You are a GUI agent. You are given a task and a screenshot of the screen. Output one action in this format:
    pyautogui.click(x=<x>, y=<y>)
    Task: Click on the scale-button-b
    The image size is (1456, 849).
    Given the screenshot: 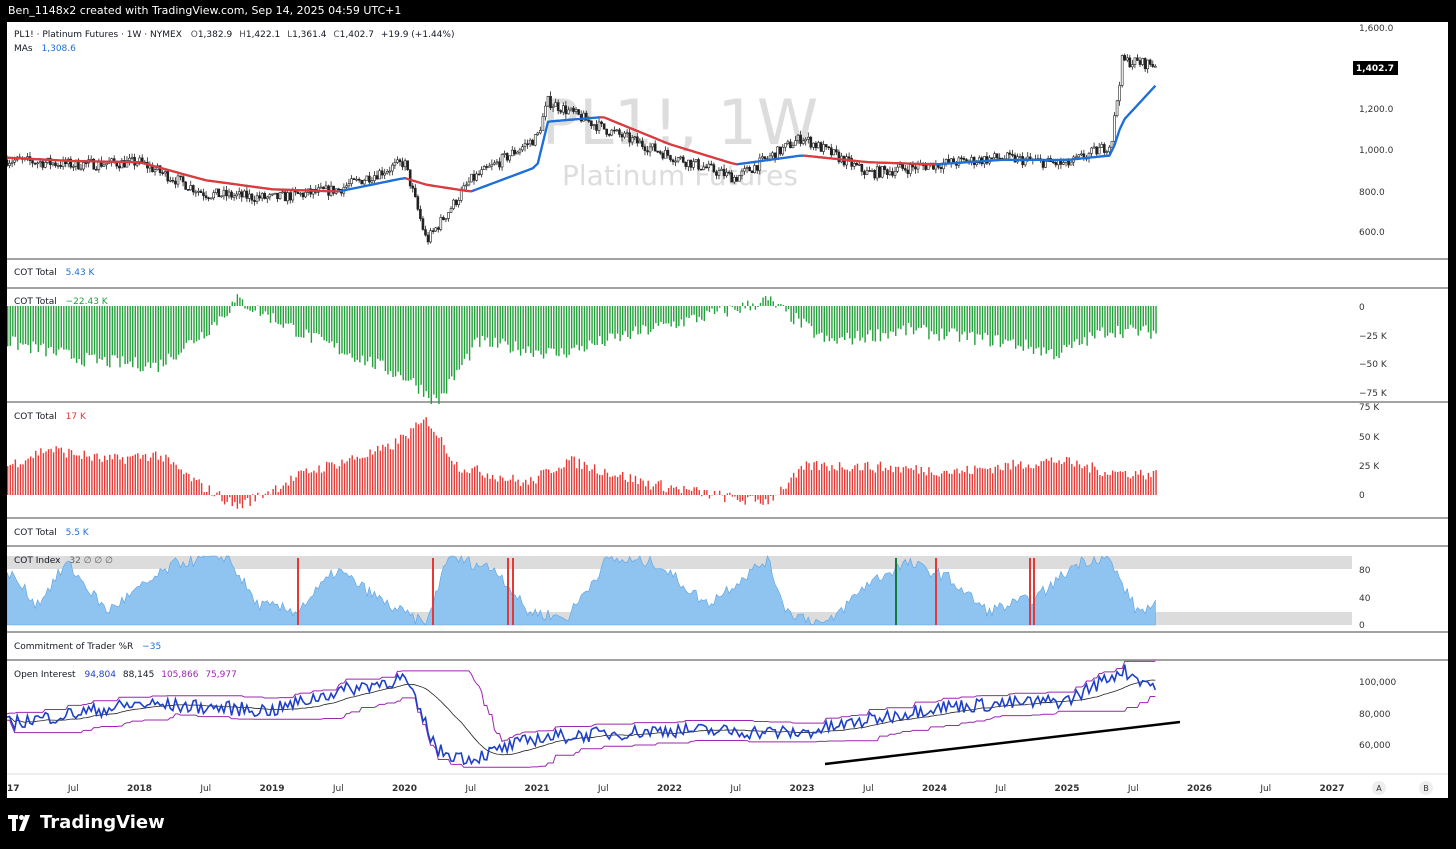 What is the action you would take?
    pyautogui.click(x=1426, y=788)
    